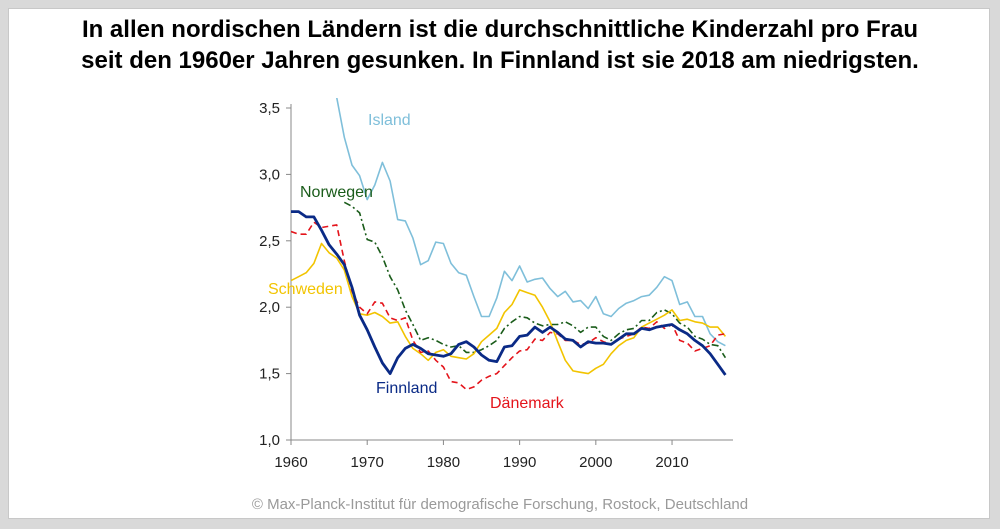 This screenshot has height=529, width=1000. What do you see at coordinates (595, 462) in the screenshot?
I see `x-tick-label-4: 2000` at bounding box center [595, 462].